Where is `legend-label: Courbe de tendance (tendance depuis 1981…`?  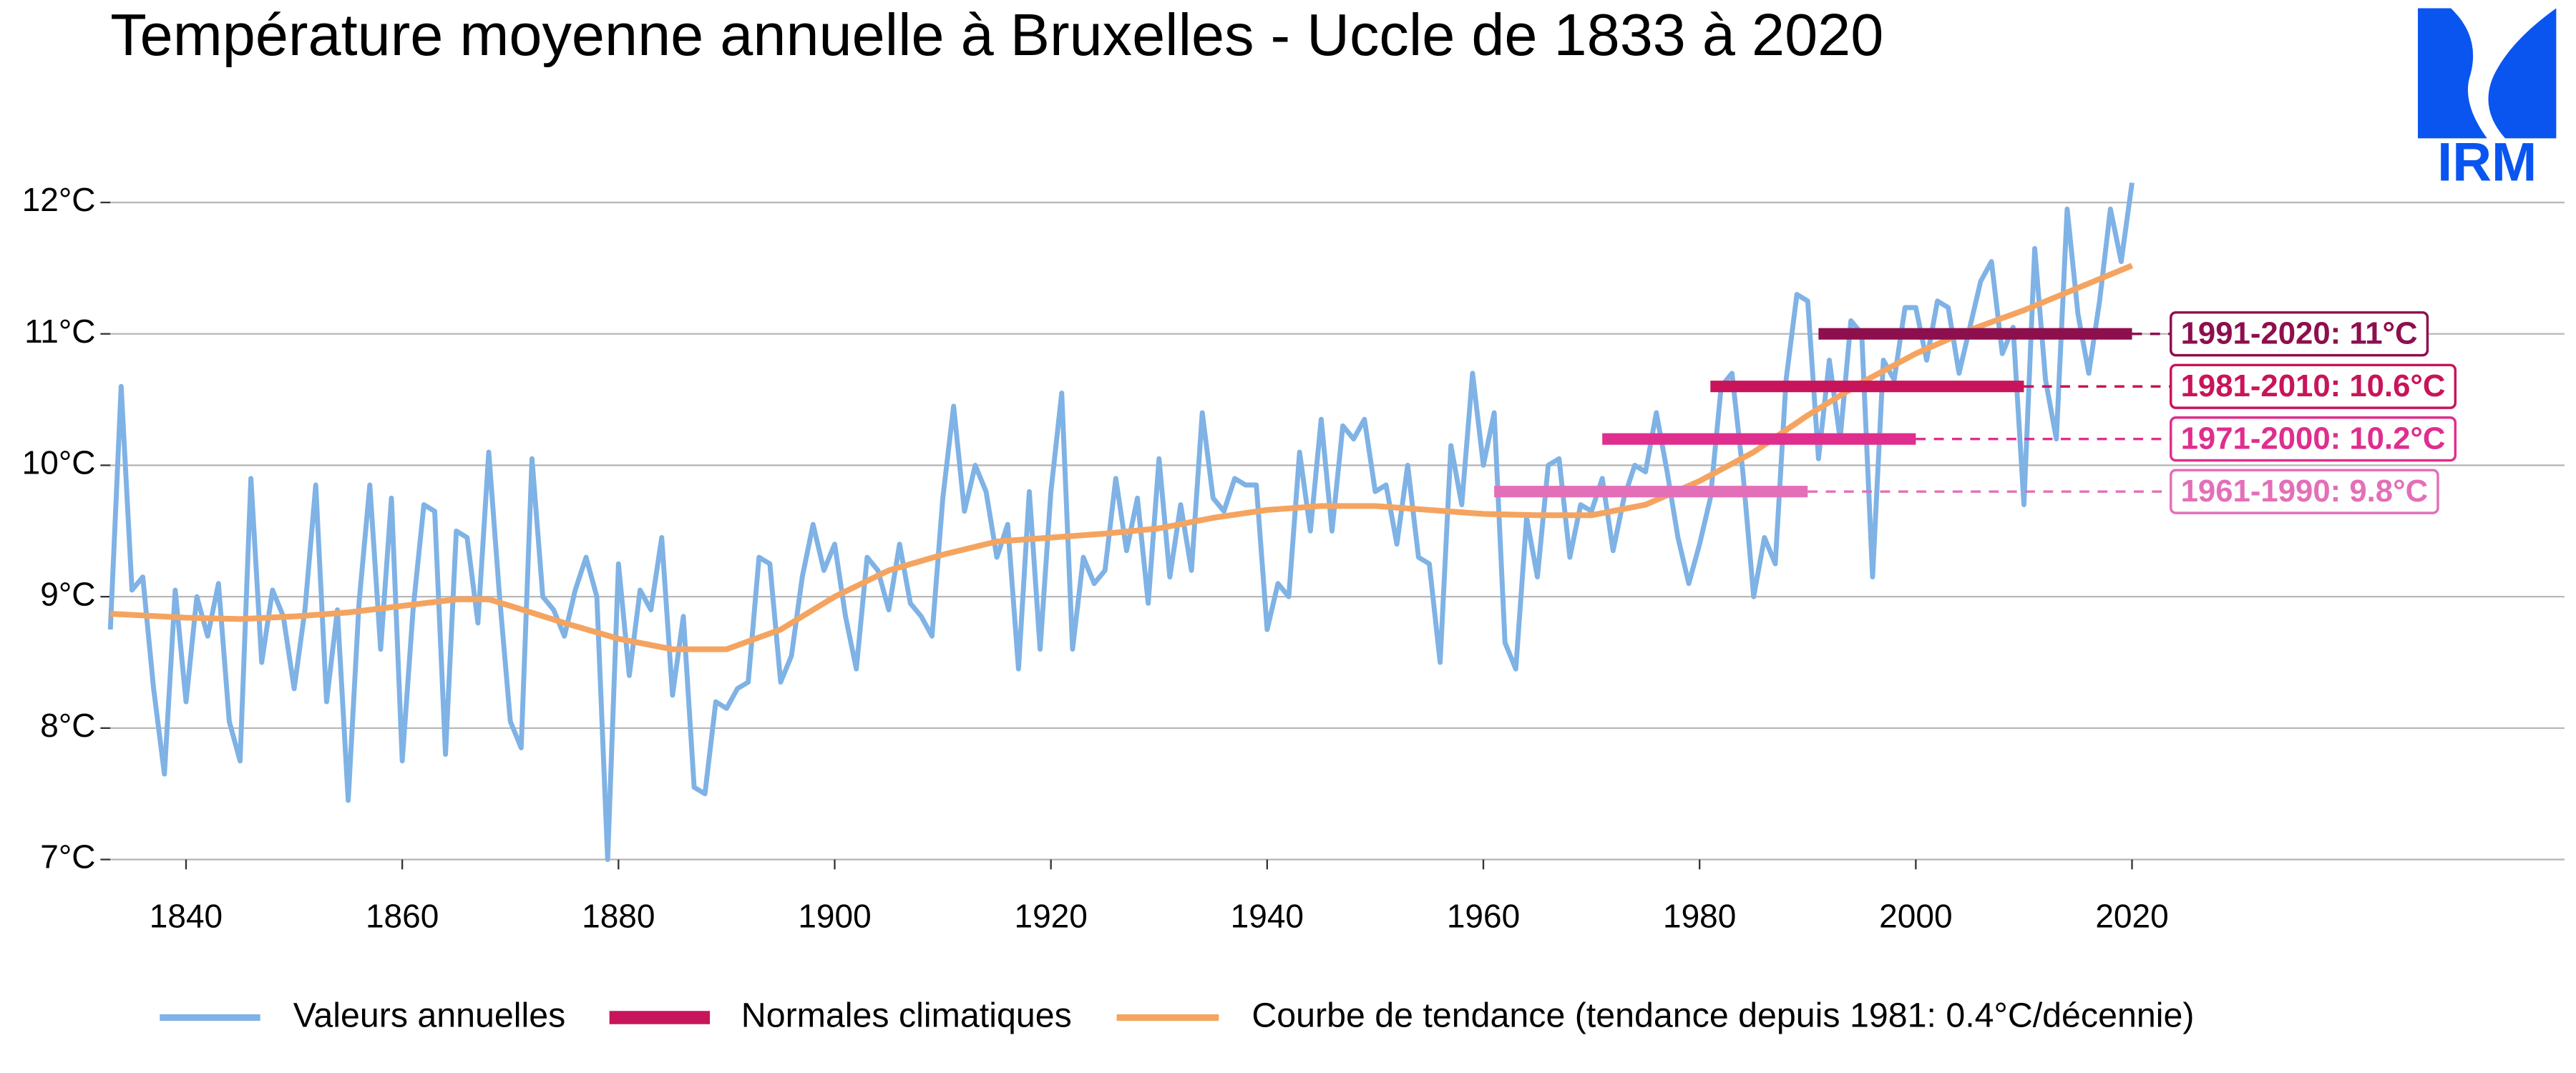
legend-label: Courbe de tendance (tendance depuis 1981… is located at coordinates (1723, 1015).